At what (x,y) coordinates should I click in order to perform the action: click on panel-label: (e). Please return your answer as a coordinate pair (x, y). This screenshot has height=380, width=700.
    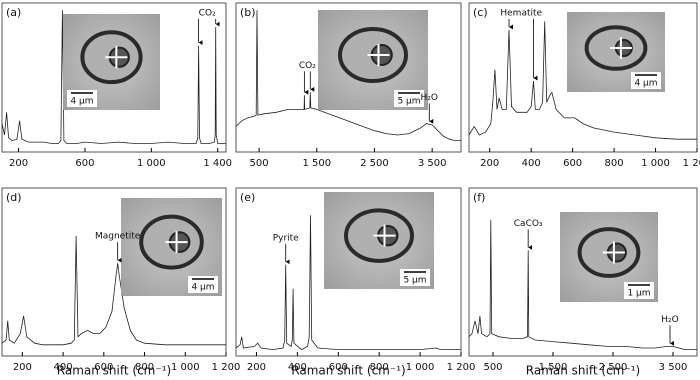
    Looking at the image, I should click on (247, 197).